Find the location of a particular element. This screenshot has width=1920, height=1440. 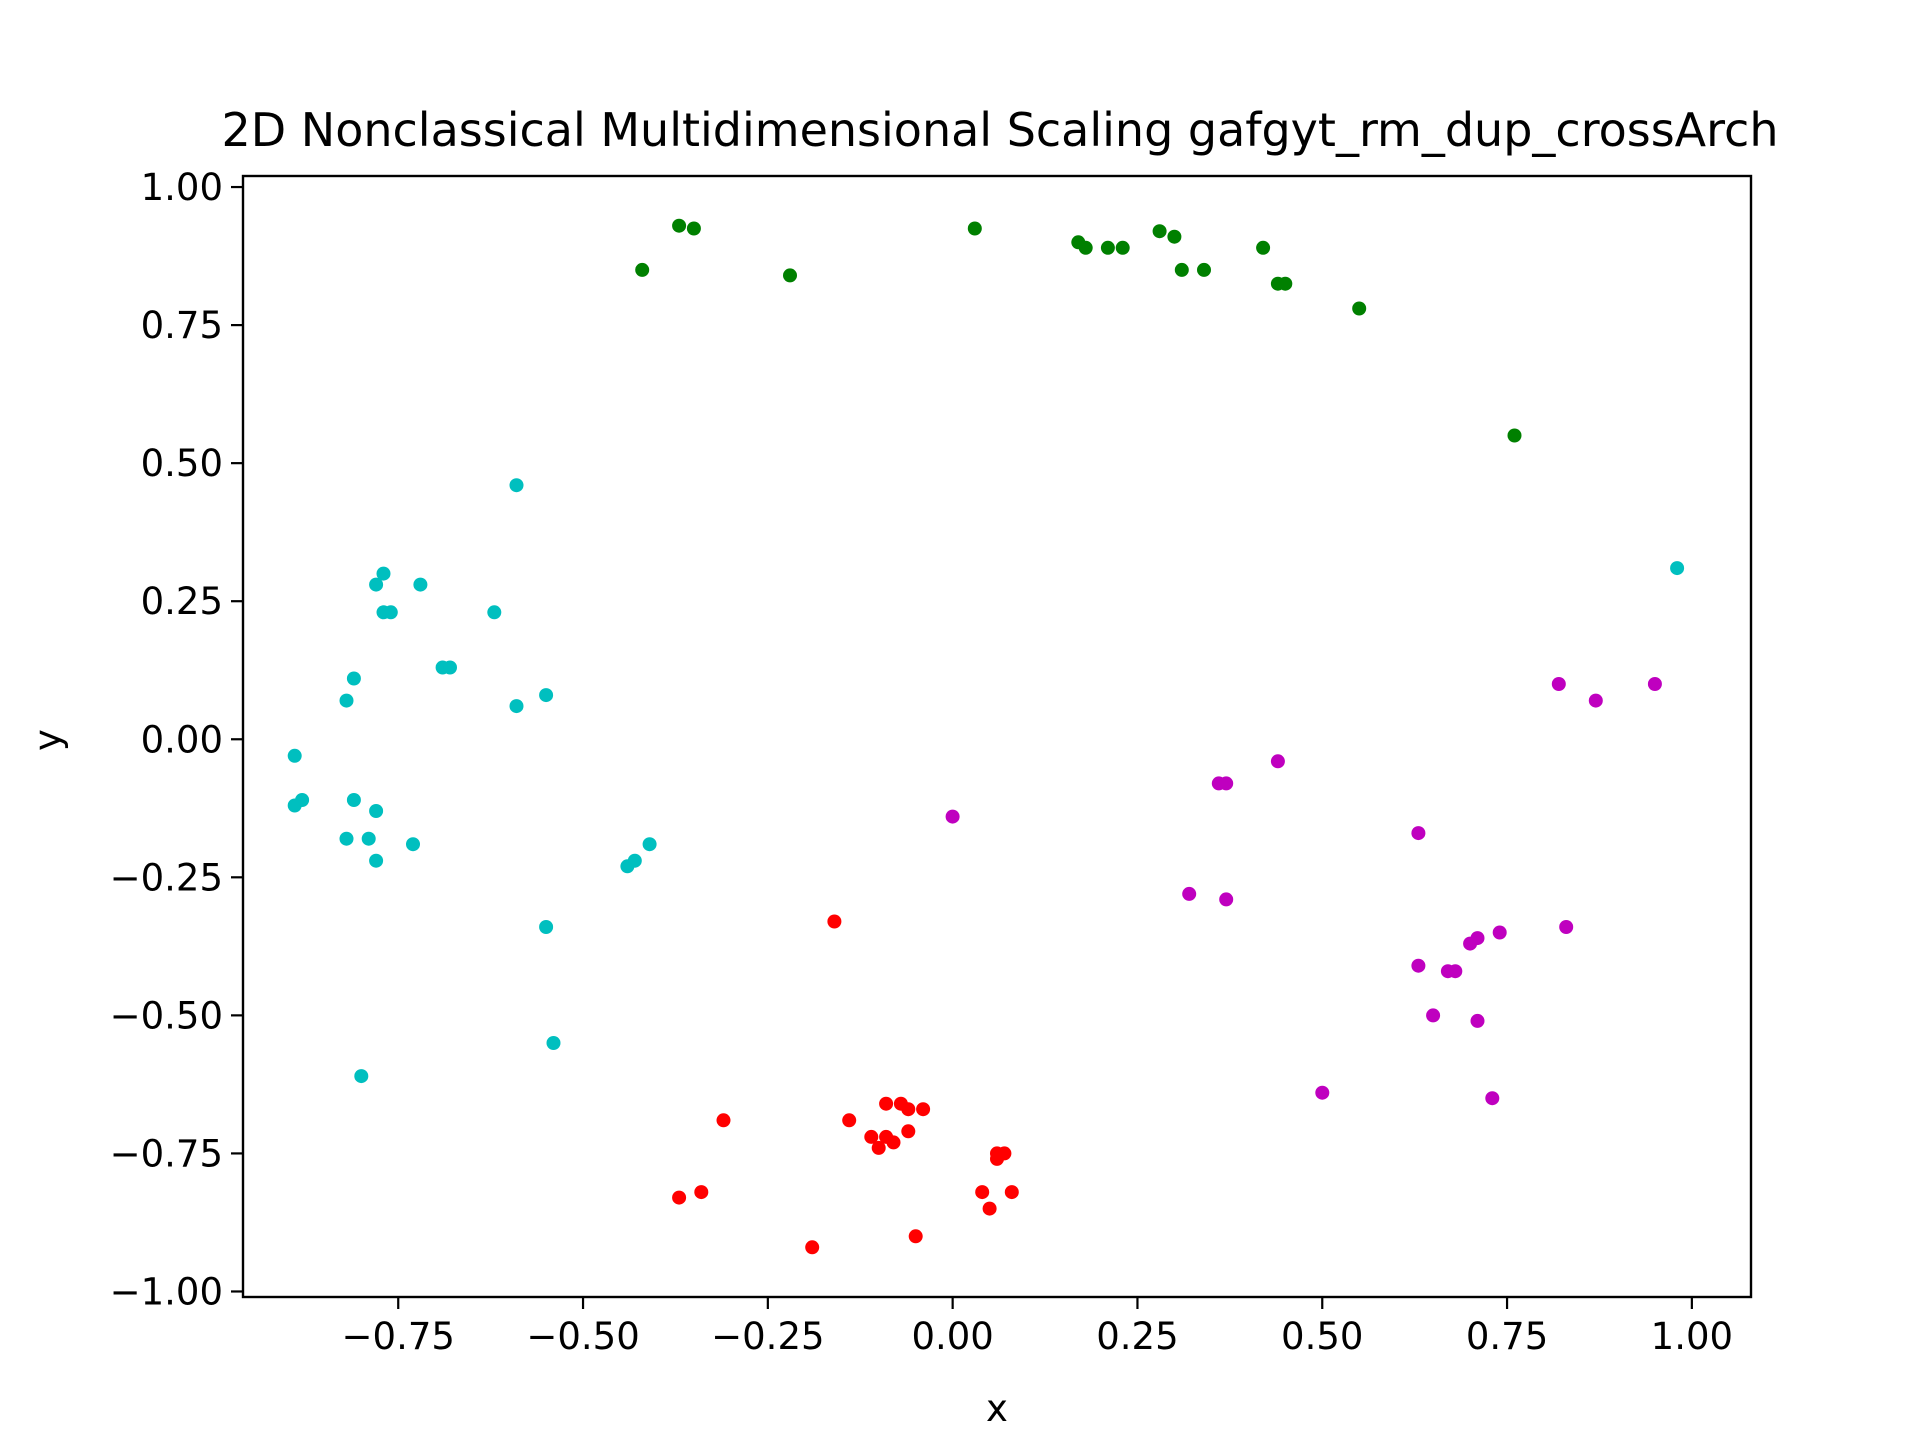

x-tick-label: −0.50 is located at coordinates (582, 1336).